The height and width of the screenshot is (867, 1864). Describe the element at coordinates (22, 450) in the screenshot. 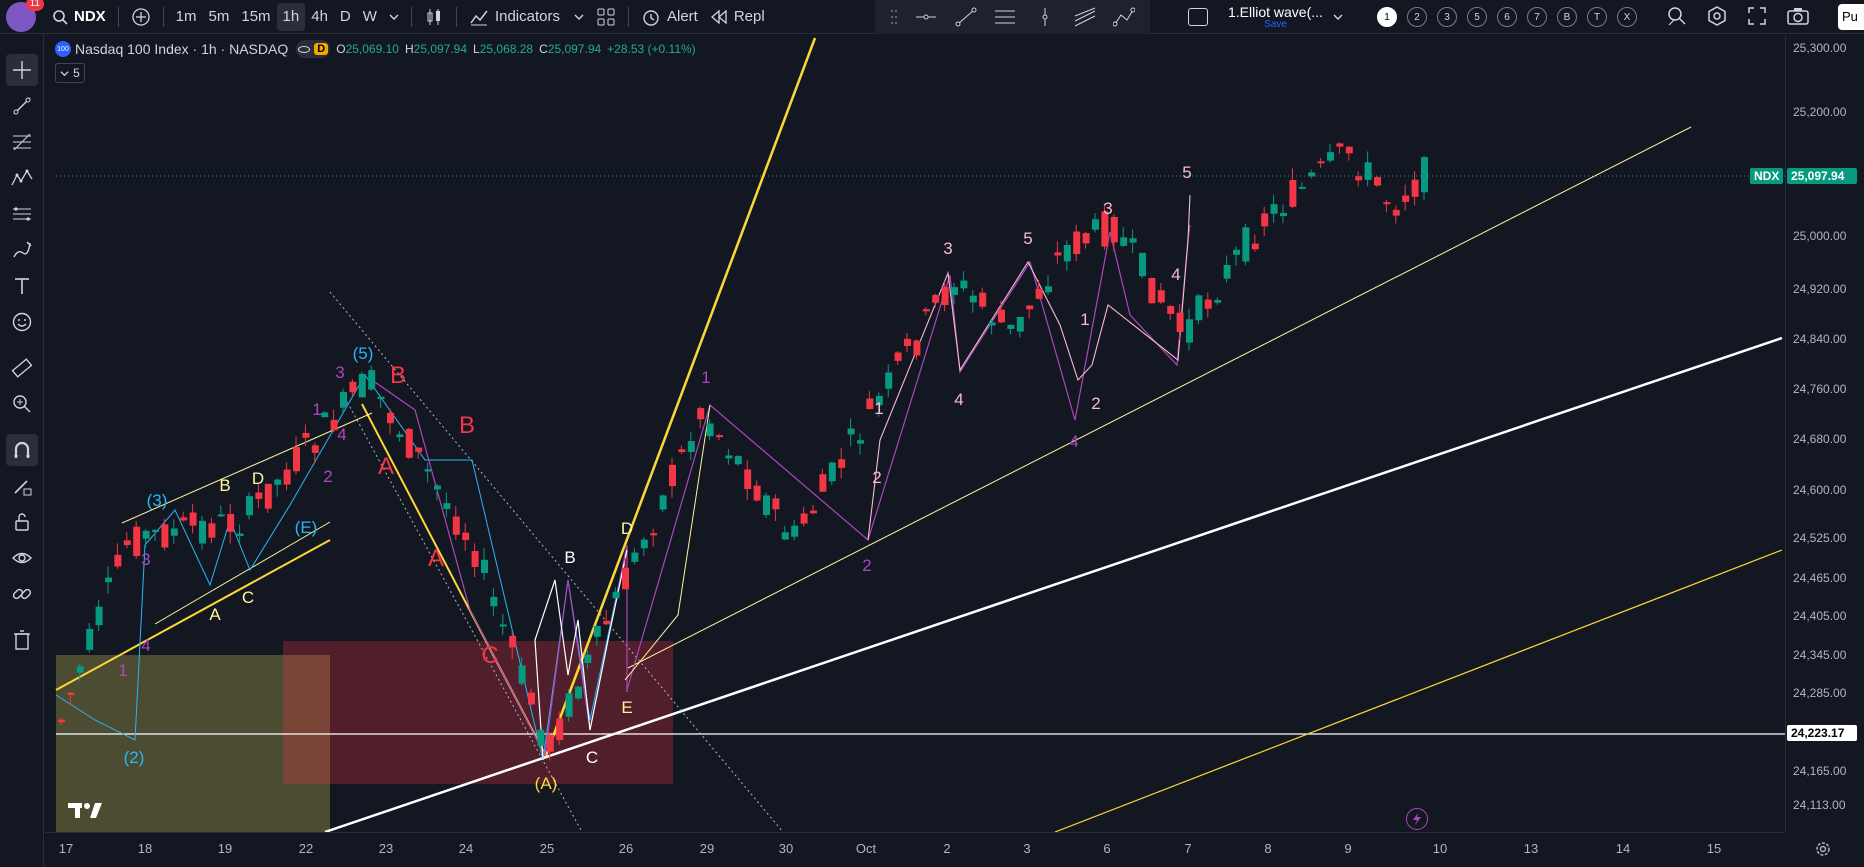

I see `magnet-tool` at that location.